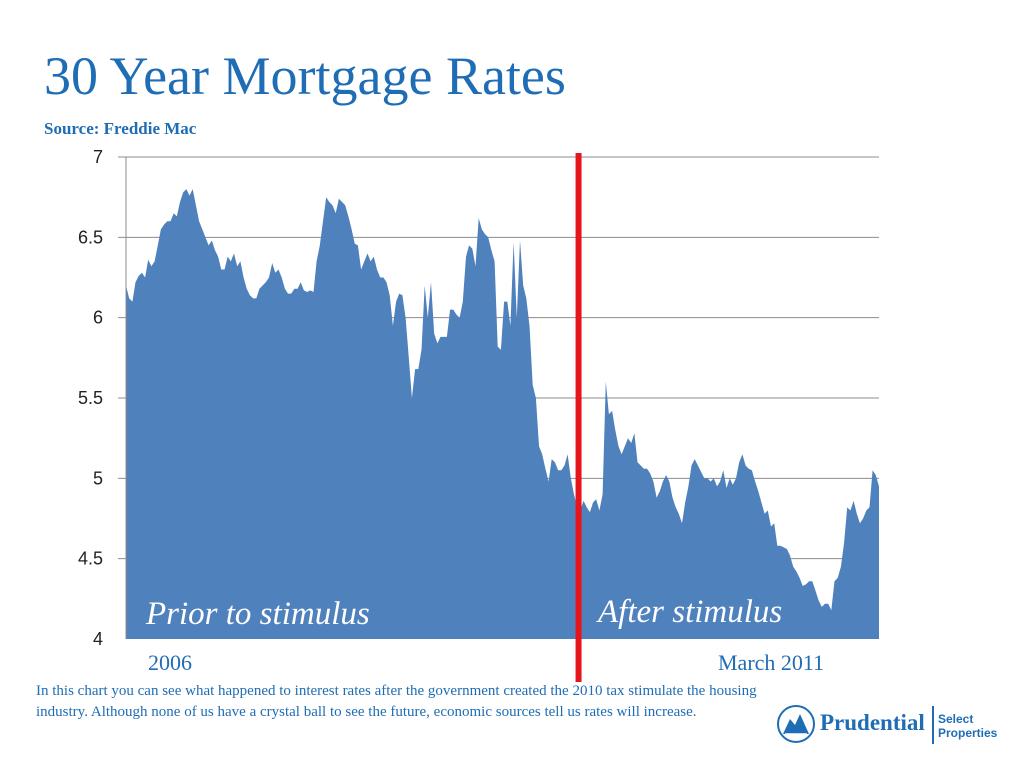 This screenshot has width=1024, height=768. I want to click on prudential-logo: Prudential Select Properties, so click(891, 726).